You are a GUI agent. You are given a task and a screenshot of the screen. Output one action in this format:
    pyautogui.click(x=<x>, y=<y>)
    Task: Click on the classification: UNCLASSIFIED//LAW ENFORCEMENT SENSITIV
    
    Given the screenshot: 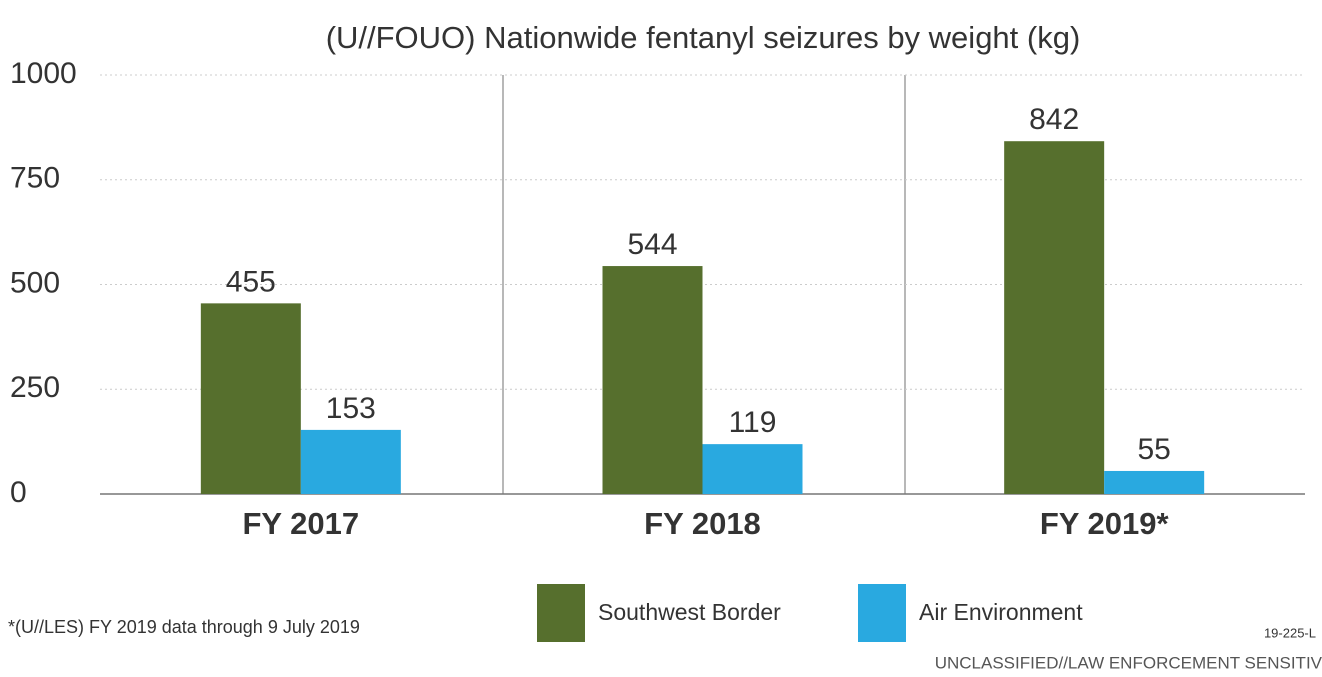 What is the action you would take?
    pyautogui.click(x=1128, y=662)
    